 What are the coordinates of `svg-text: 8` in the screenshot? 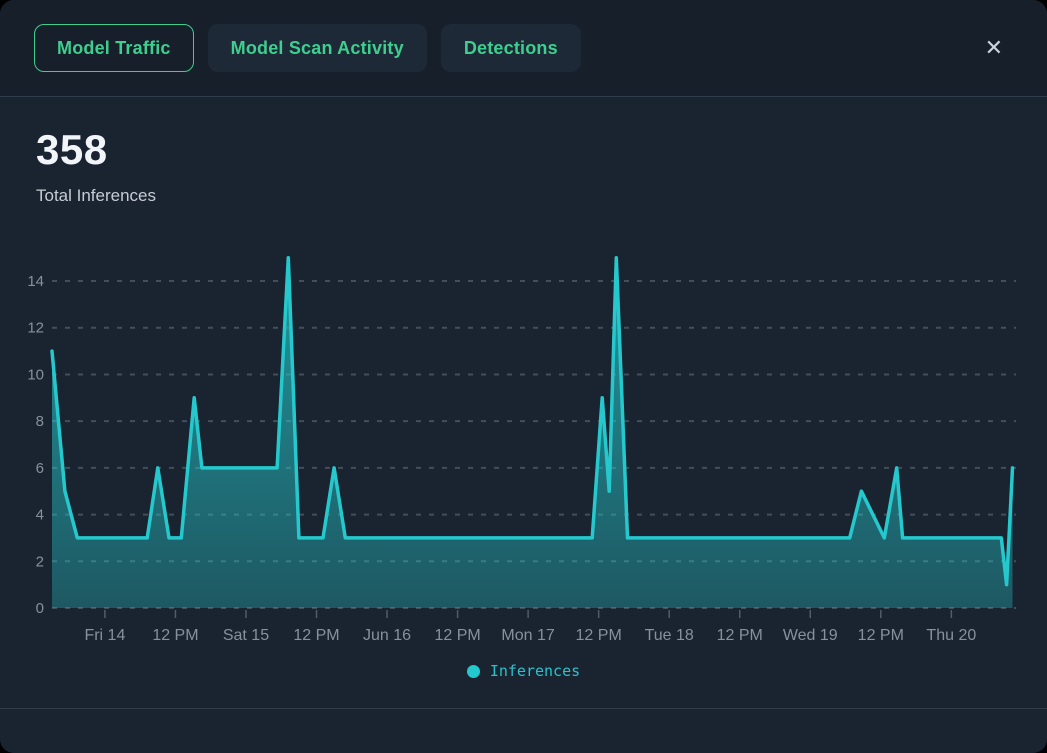 It's located at (40, 421).